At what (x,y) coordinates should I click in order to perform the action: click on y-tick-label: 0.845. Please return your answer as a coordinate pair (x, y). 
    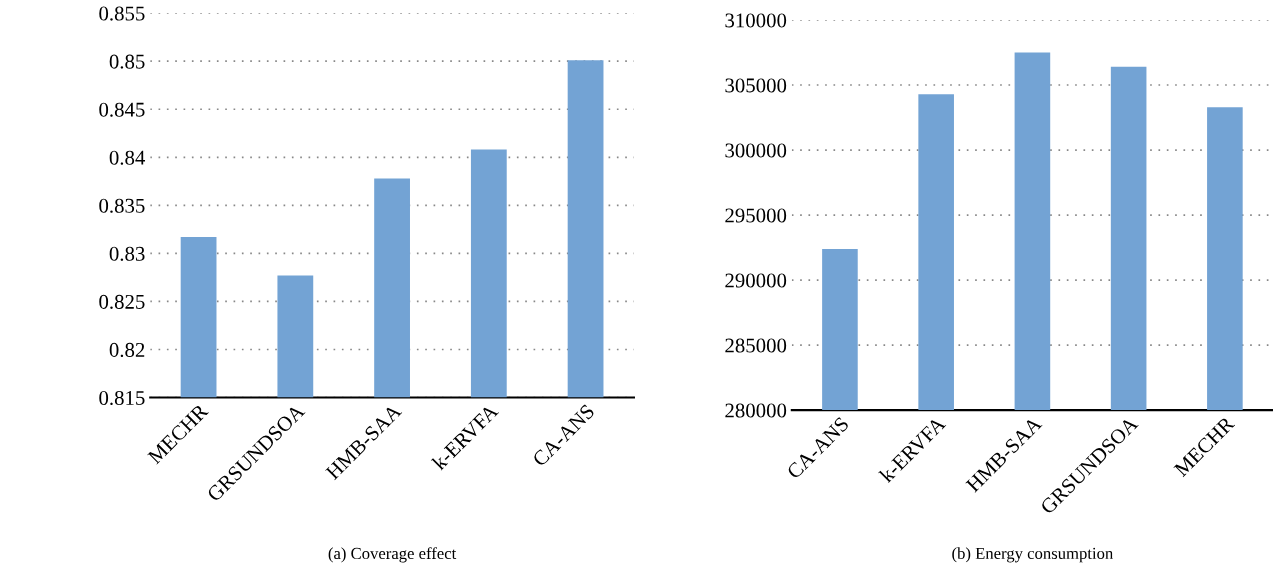
    Looking at the image, I should click on (122, 109).